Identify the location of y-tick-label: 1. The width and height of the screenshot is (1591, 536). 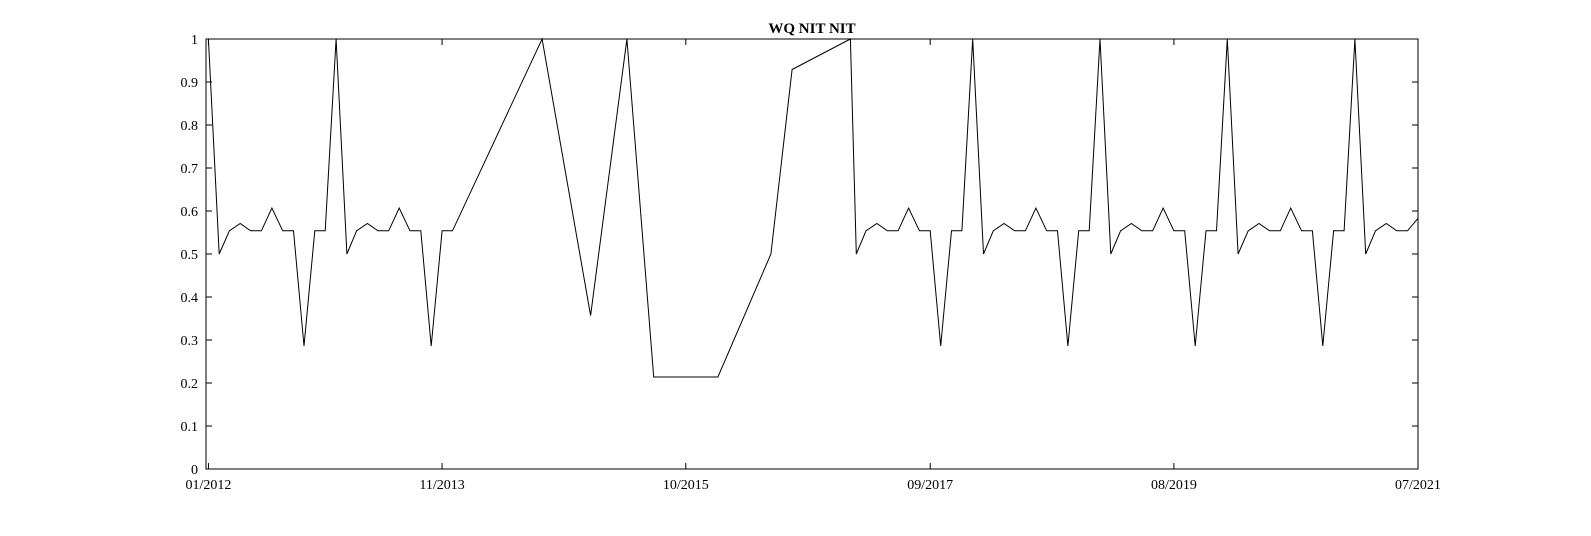
(194, 40).